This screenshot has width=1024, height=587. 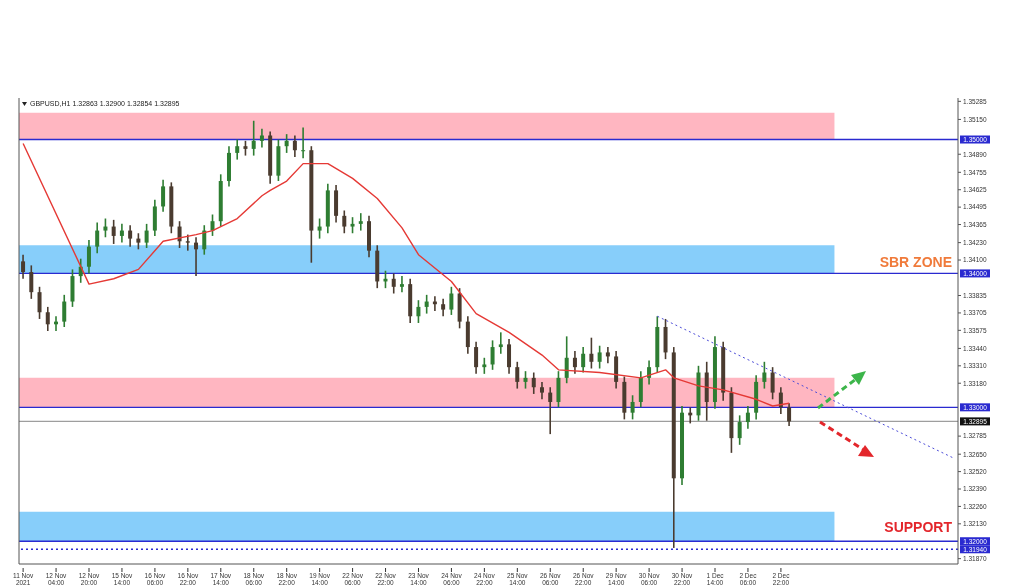 What do you see at coordinates (915, 262) in the screenshot?
I see `annotation: SBR ZONE` at bounding box center [915, 262].